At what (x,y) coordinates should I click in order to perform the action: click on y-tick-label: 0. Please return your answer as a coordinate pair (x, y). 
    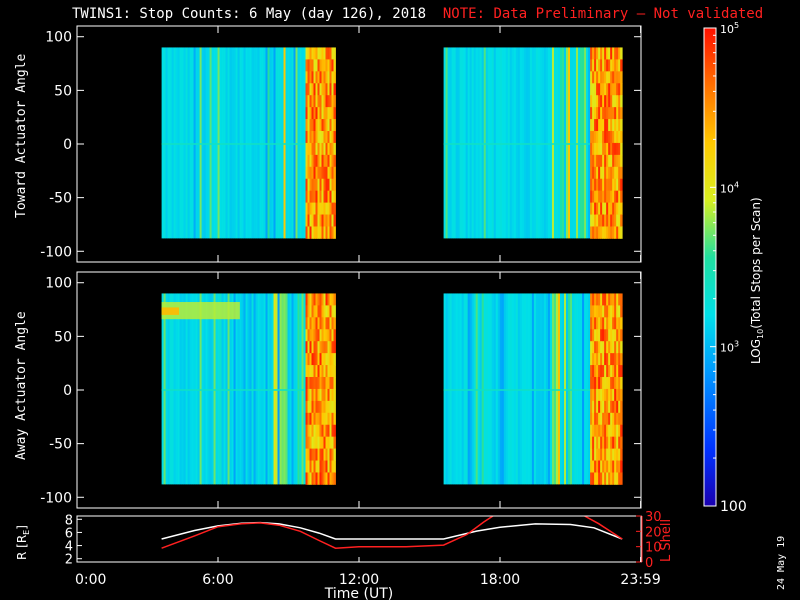
    Looking at the image, I should click on (67, 145).